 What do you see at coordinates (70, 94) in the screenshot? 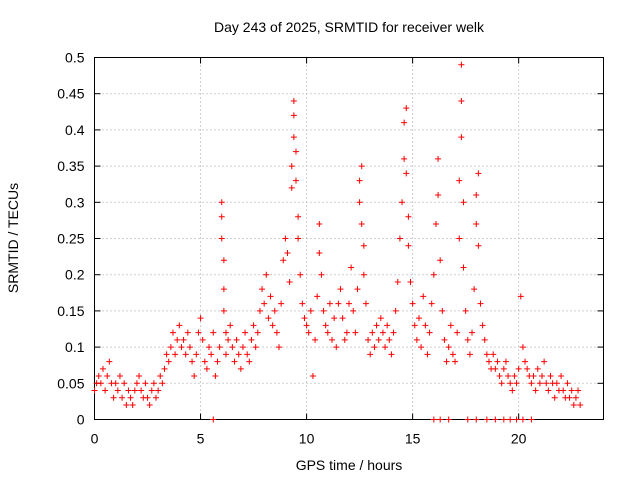
I see `y-tick-label: 0.45` at bounding box center [70, 94].